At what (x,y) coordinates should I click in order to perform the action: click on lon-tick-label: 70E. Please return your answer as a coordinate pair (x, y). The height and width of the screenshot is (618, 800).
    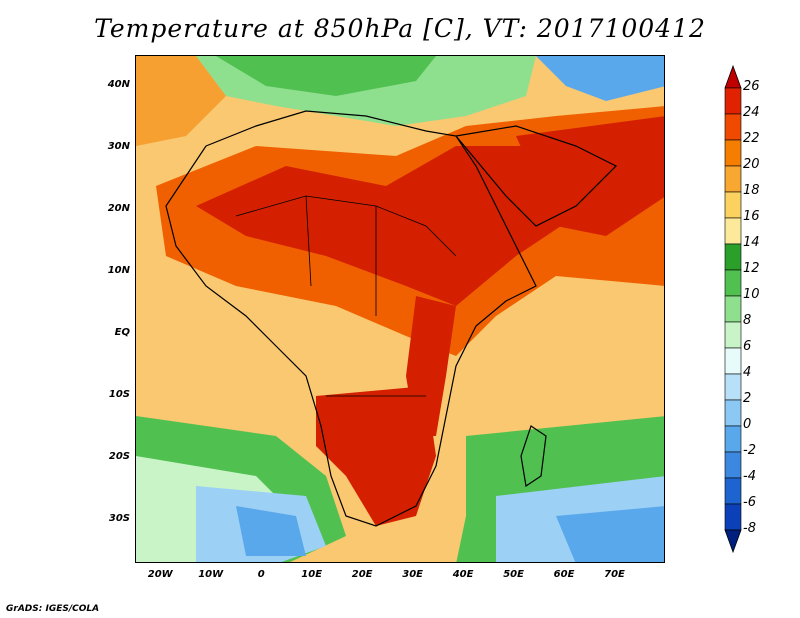
    Looking at the image, I should click on (614, 574).